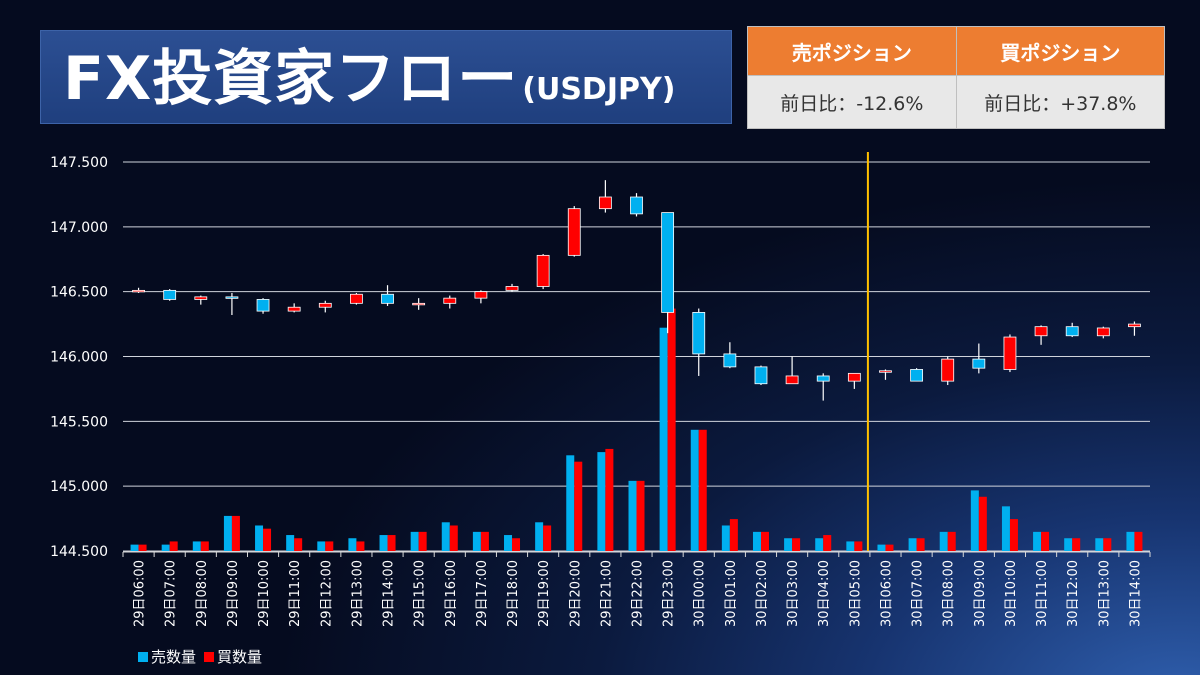 The height and width of the screenshot is (675, 1200). What do you see at coordinates (233, 593) in the screenshot?
I see `x-tick-label: 29日09:00` at bounding box center [233, 593].